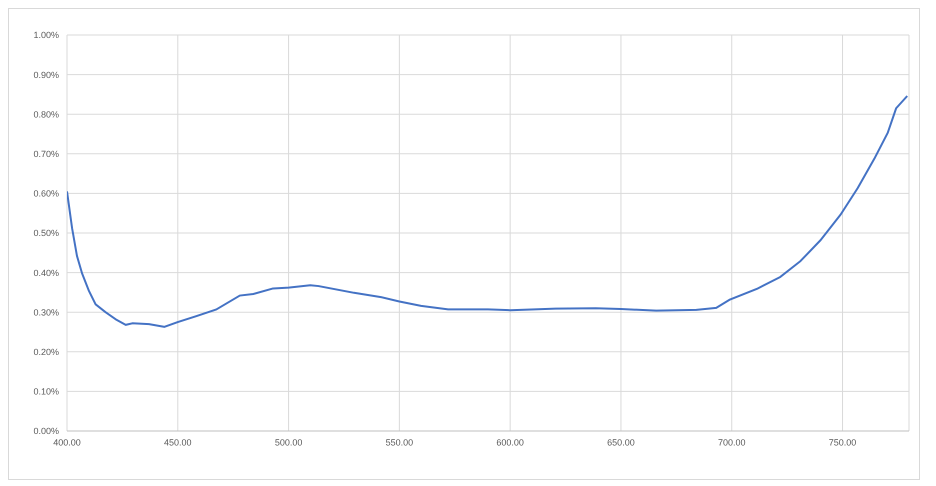 This screenshot has width=936, height=486. Describe the element at coordinates (46, 391) in the screenshot. I see `y-tick-label: 0.10%` at that location.